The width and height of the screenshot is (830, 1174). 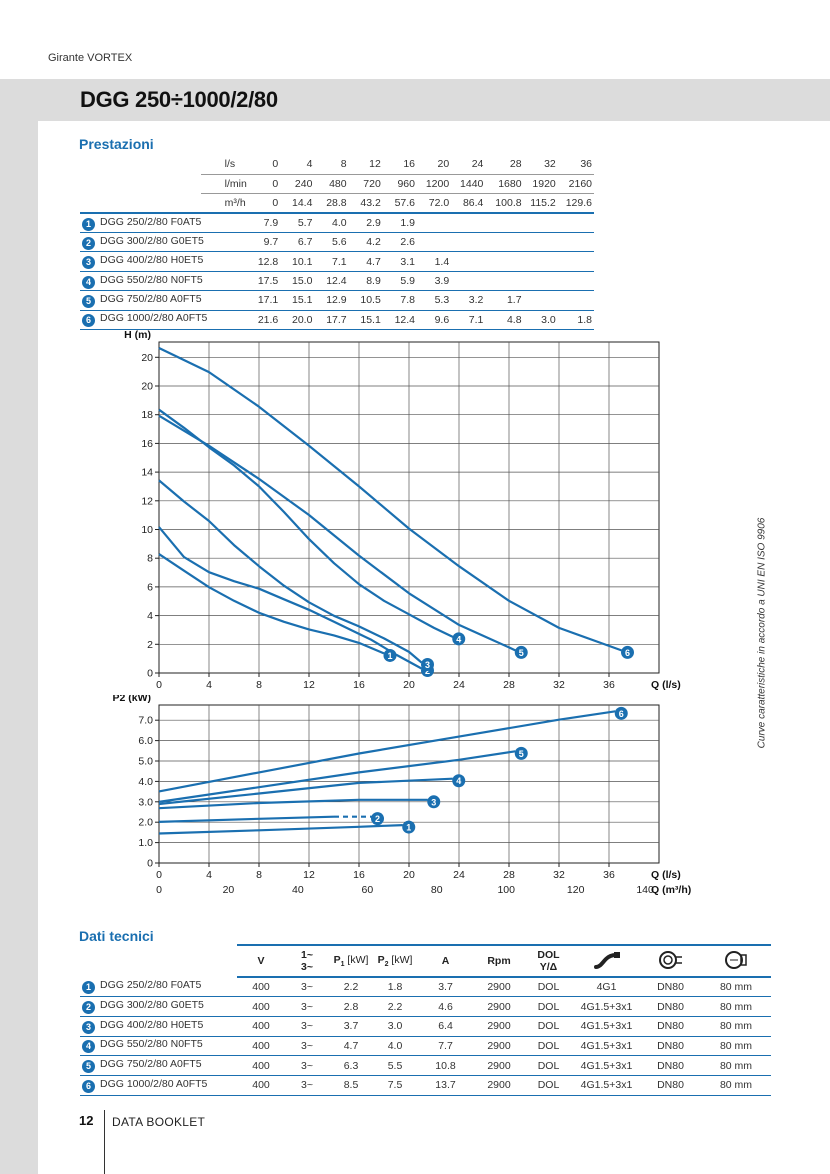 What do you see at coordinates (145, 843) in the screenshot?
I see `y-tick-label: 1.0` at bounding box center [145, 843].